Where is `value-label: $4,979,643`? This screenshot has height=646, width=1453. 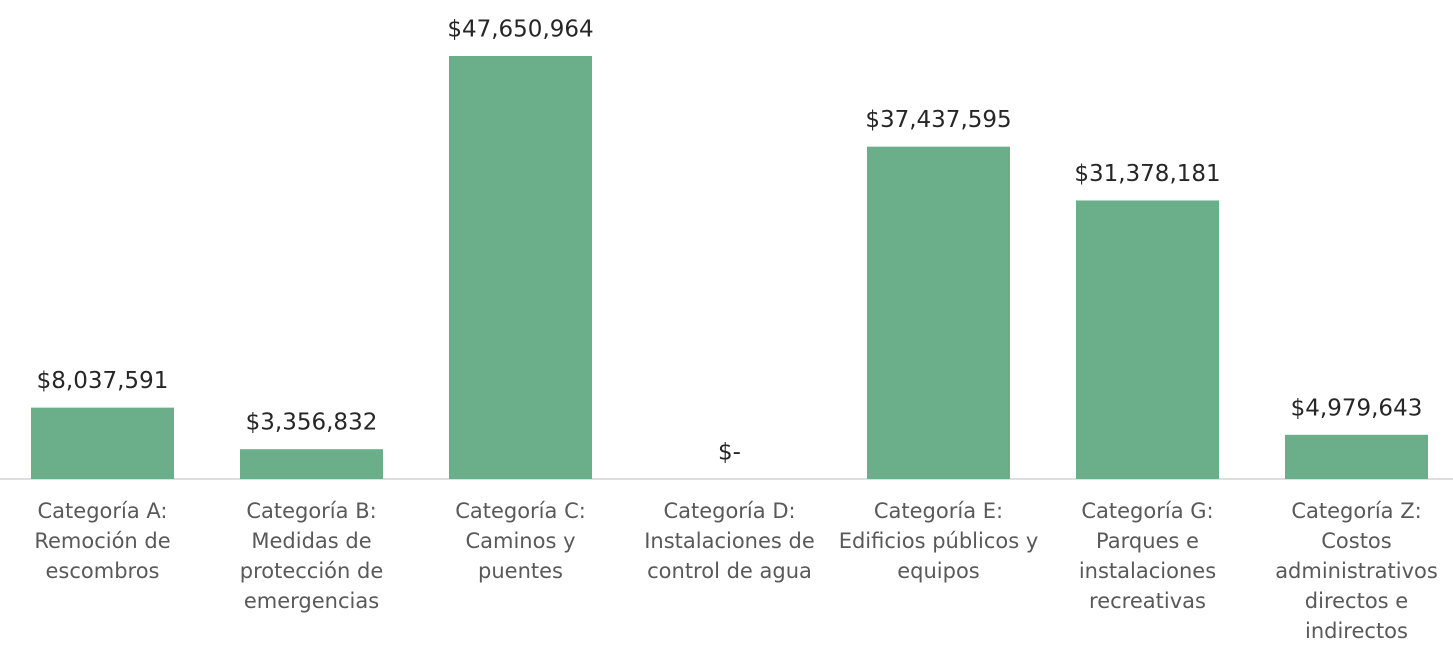
value-label: $4,979,643 is located at coordinates (1357, 408).